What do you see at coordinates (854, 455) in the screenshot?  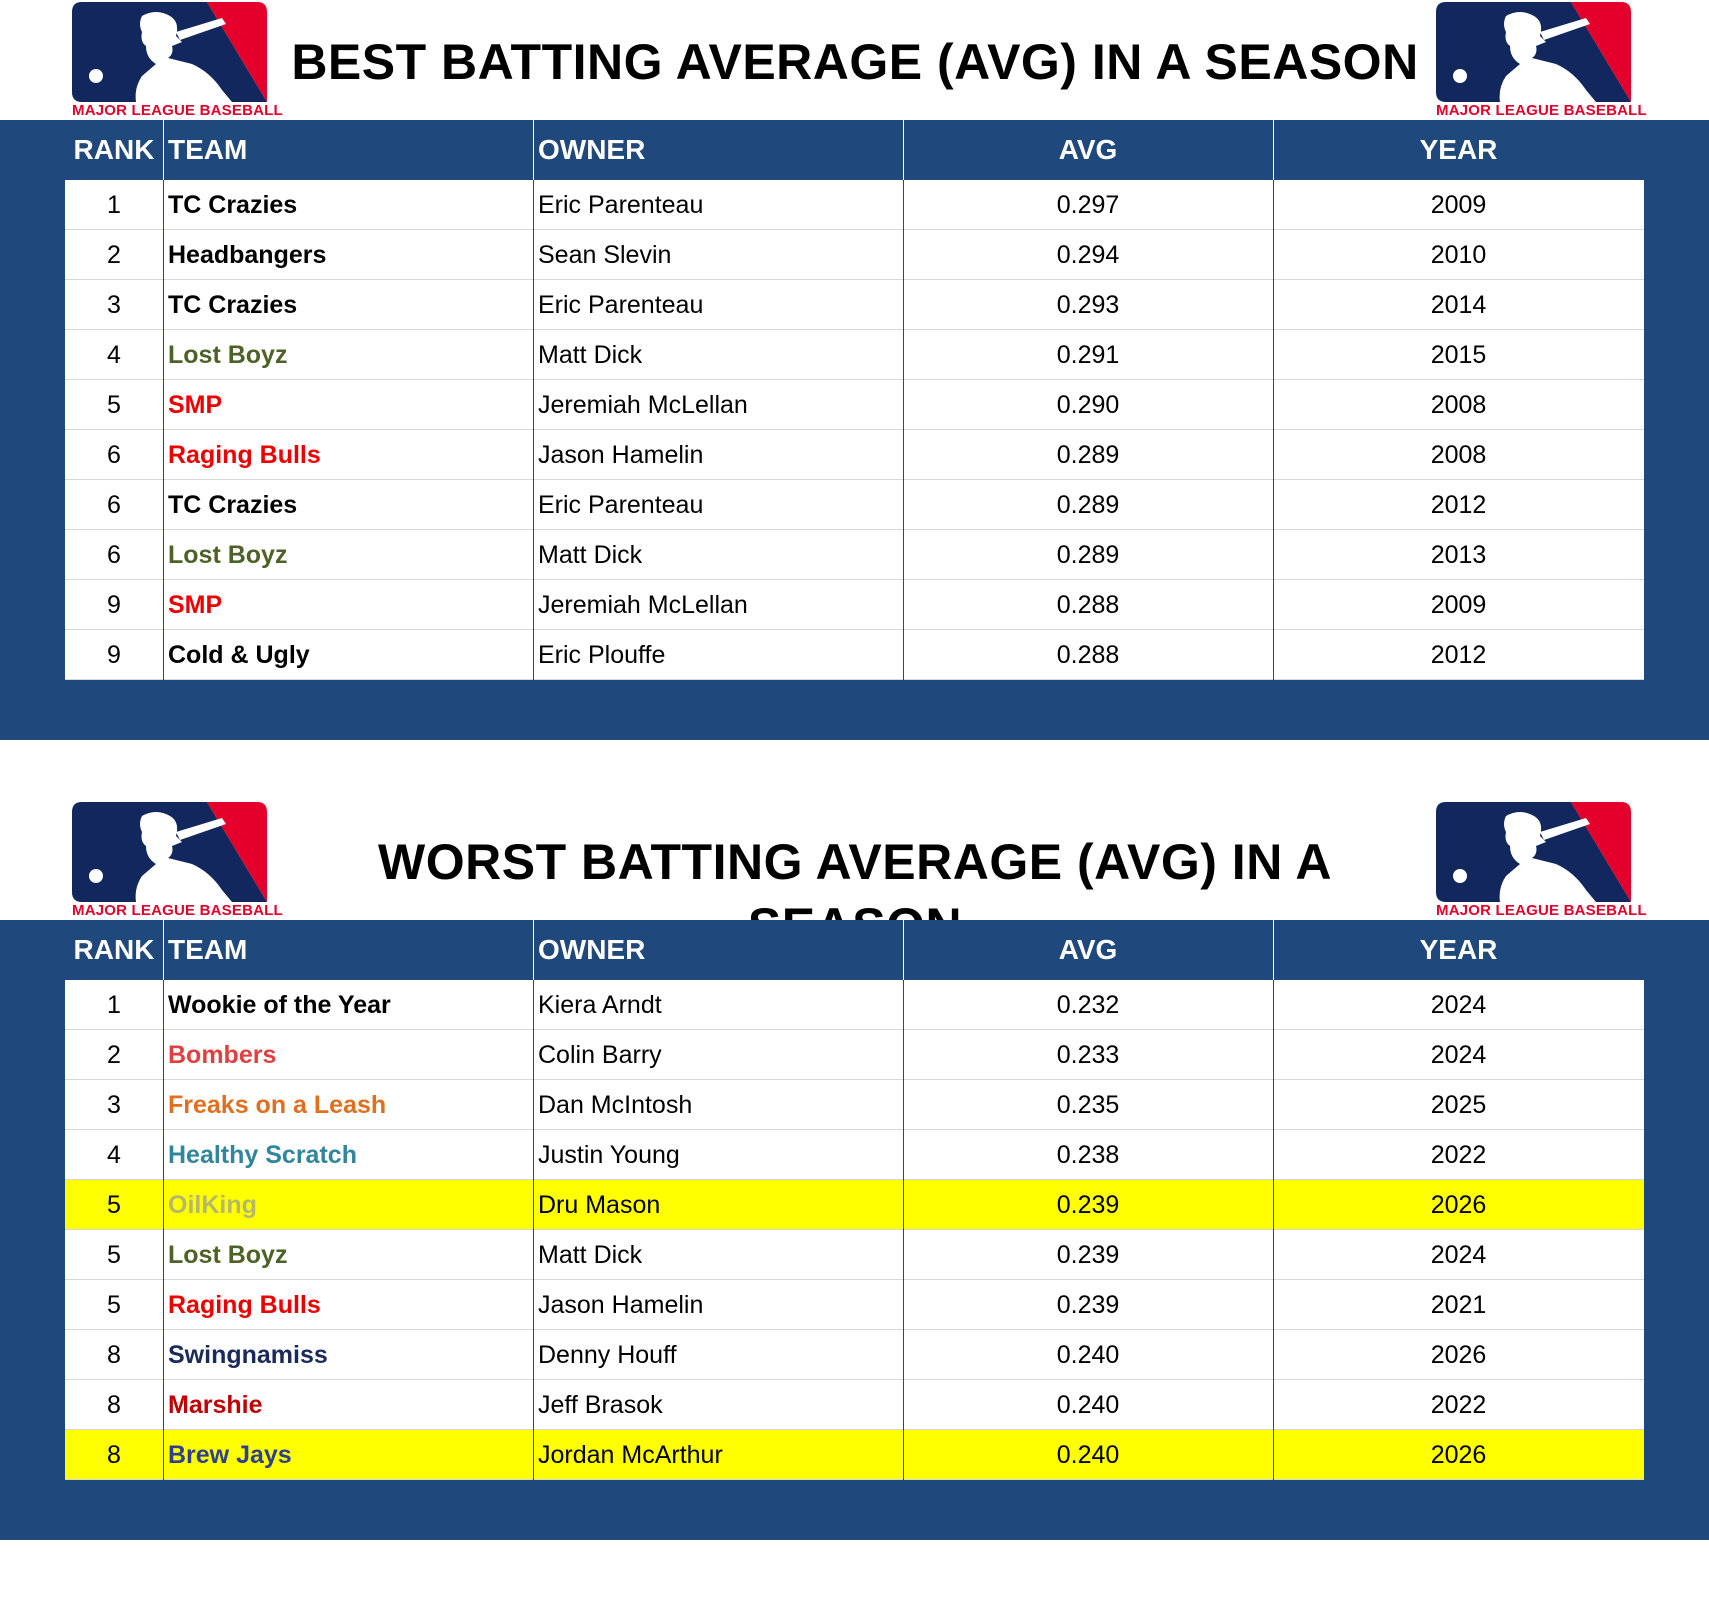 I see `table-row: 6 Raging Bulls Jason Hamelin 0.289 2008` at bounding box center [854, 455].